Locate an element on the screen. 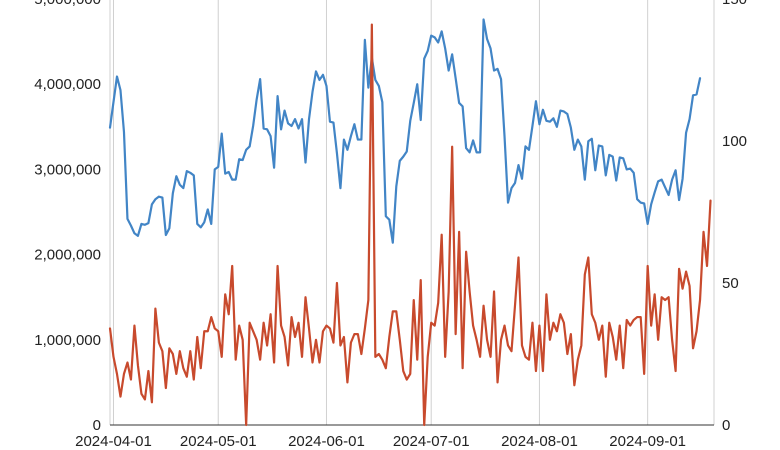 This screenshot has height=450, width=780. x-tick-label: 2024-05-01 is located at coordinates (218, 441).